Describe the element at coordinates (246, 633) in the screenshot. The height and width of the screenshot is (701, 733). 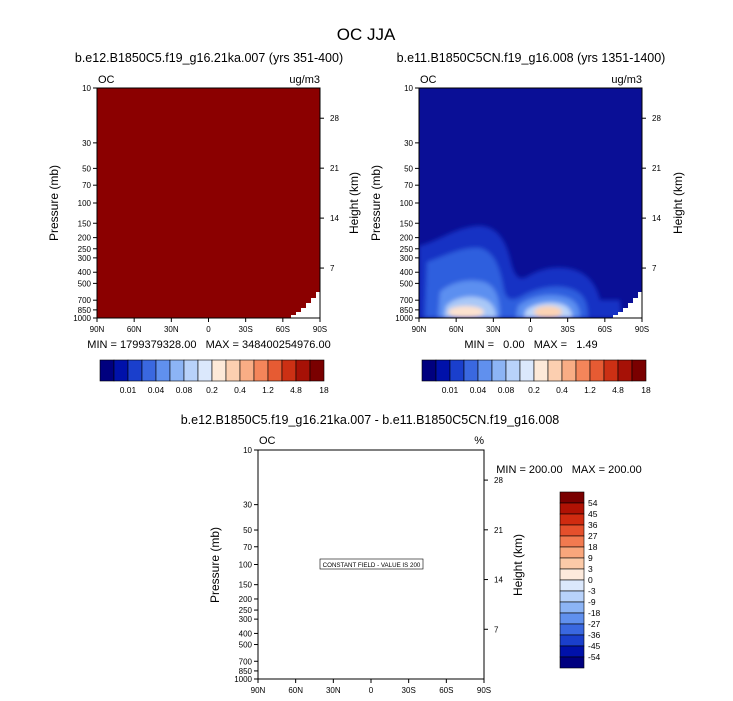
I see `panel-3-ytick-label: 400` at that location.